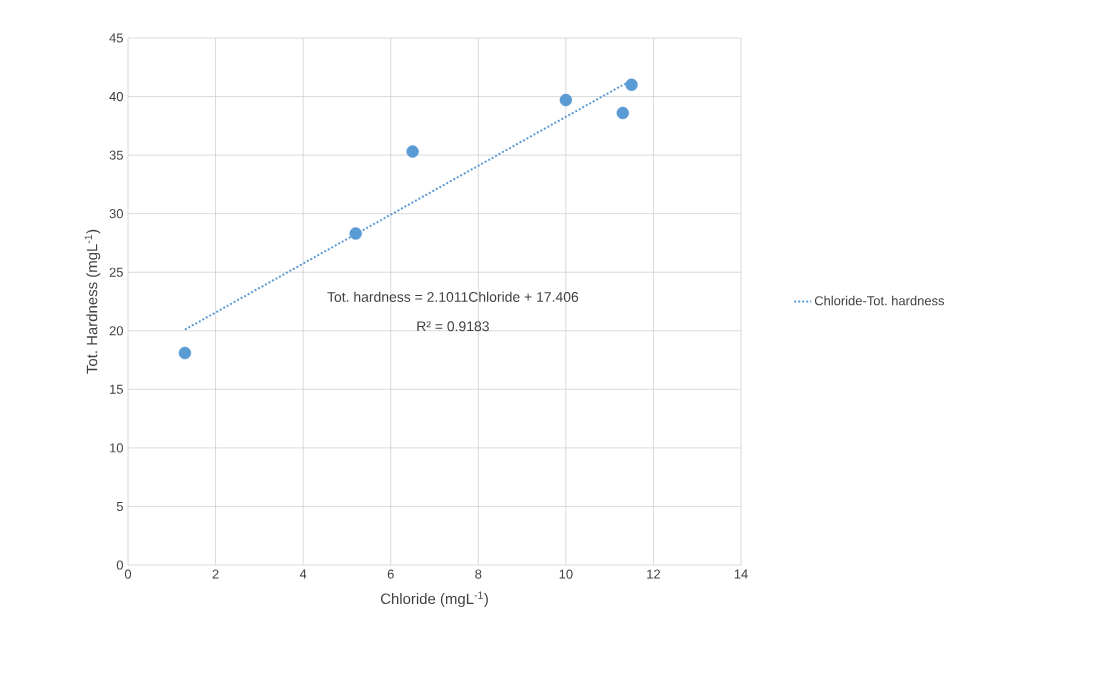 The width and height of the screenshot is (1115, 680). Describe the element at coordinates (478, 574) in the screenshot. I see `x-tick-label: 8` at that location.